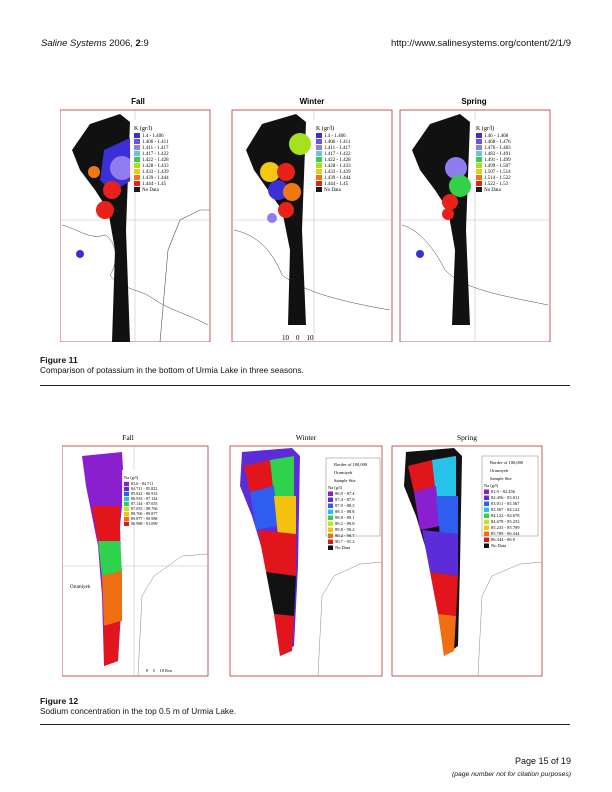 The width and height of the screenshot is (612, 792). What do you see at coordinates (345, 480) in the screenshot?
I see `fig12-winter-legend-site: Sample Site` at bounding box center [345, 480].